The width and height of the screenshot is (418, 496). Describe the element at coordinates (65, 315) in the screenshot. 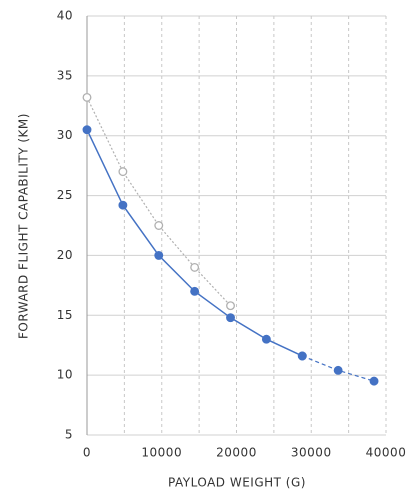

I see `y-tick-label: 15` at that location.